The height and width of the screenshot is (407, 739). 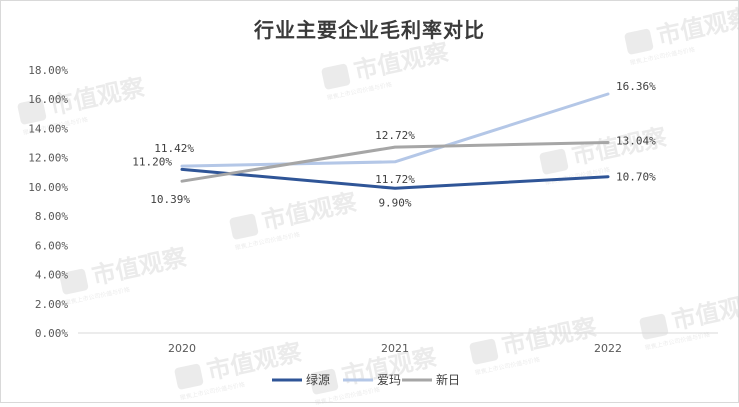 I want to click on data-label: 13.04%, so click(x=636, y=140).